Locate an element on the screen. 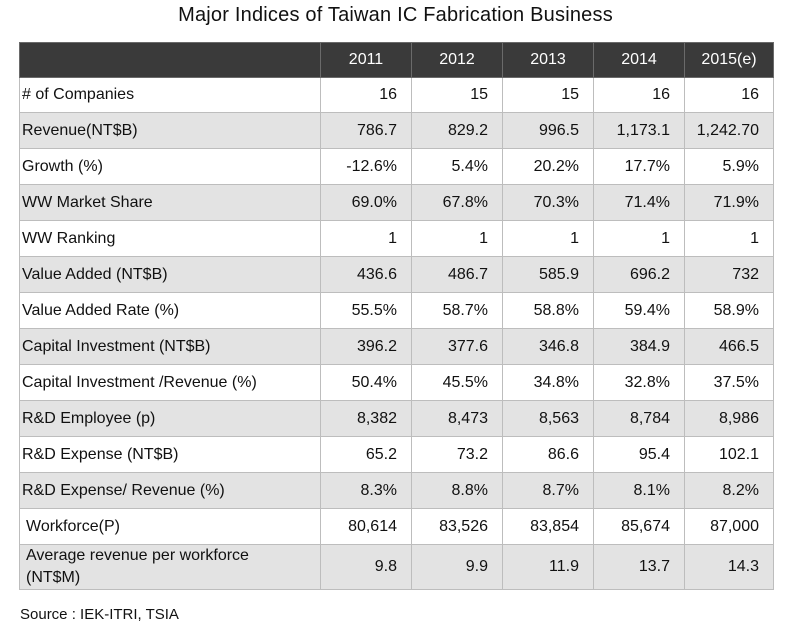 The width and height of the screenshot is (791, 630). table-cell: 8,473 is located at coordinates (457, 418).